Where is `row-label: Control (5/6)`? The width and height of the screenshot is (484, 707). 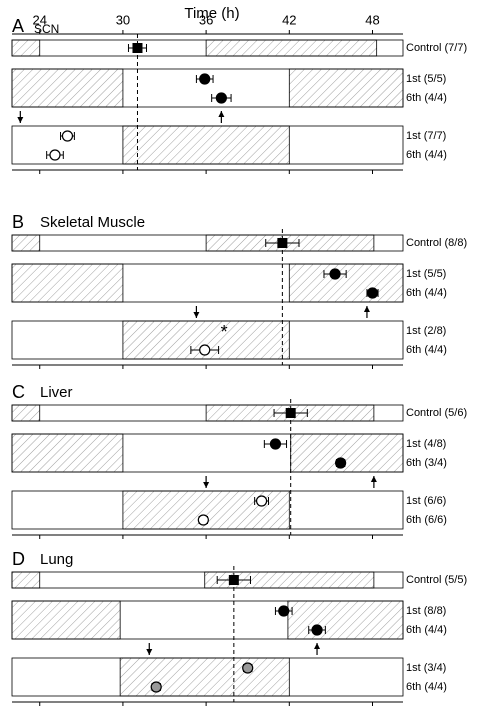 row-label: Control (5/6) is located at coordinates (436, 413).